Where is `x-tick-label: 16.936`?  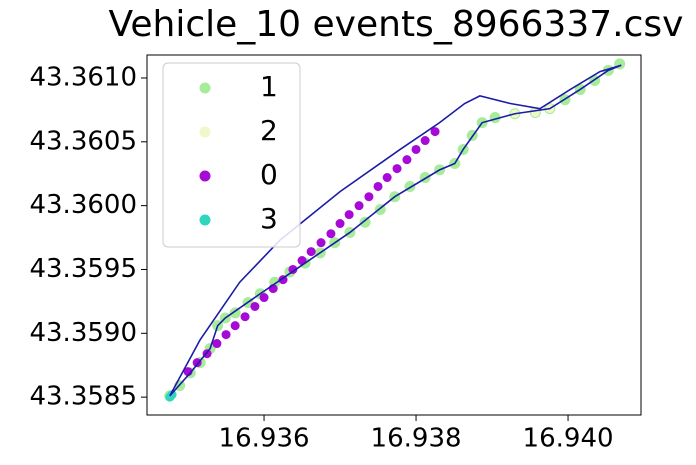
x-tick-label: 16.936 is located at coordinates (264, 439).